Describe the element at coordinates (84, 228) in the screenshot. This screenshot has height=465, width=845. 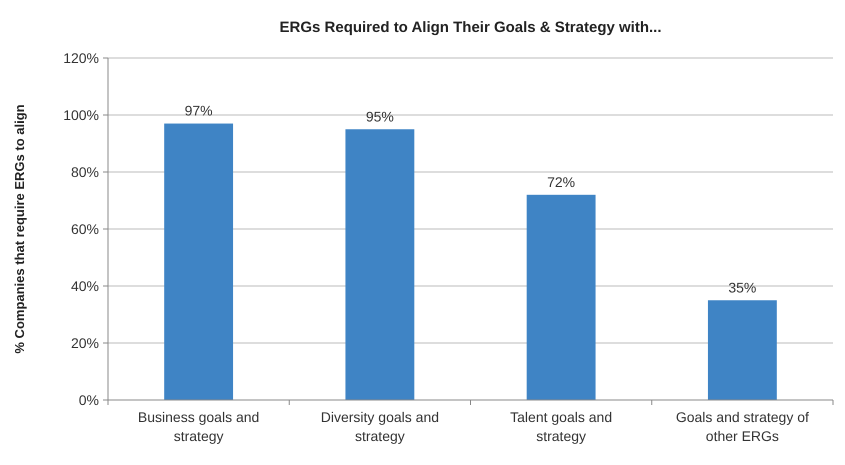
I see `y-tick-label: 60%` at that location.